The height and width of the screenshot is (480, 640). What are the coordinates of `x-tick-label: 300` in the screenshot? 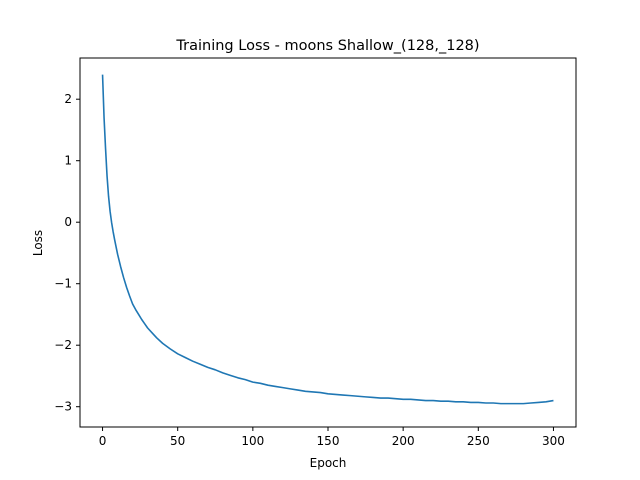 It's located at (553, 441).